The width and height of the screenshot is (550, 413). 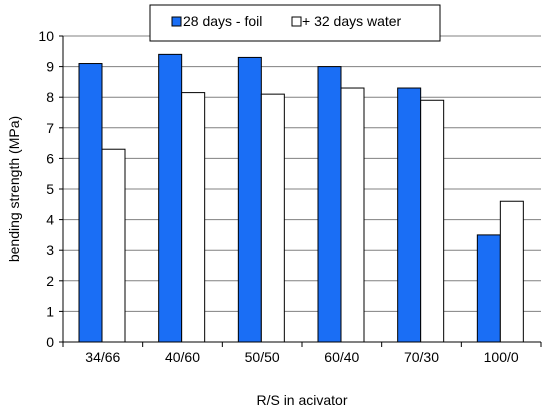 What do you see at coordinates (50, 158) in the screenshot?
I see `y-tick-6: 6` at bounding box center [50, 158].